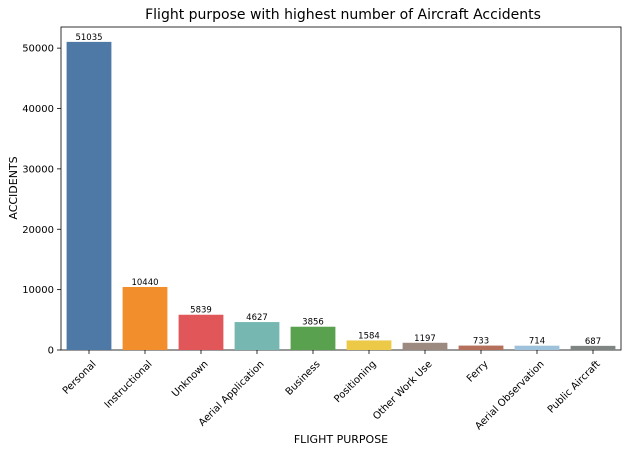 The width and height of the screenshot is (628, 454). Describe the element at coordinates (537, 347) in the screenshot. I see `bar-aerial-observation` at that location.